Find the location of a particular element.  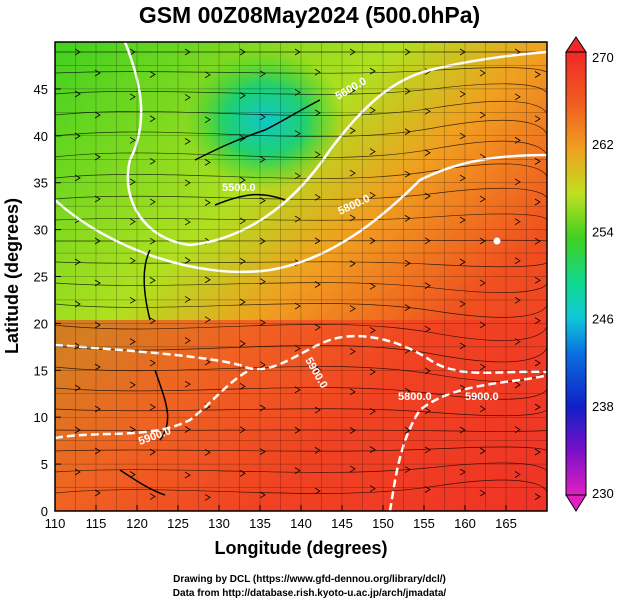

colorbar-tick-label: 254 is located at coordinates (603, 231).